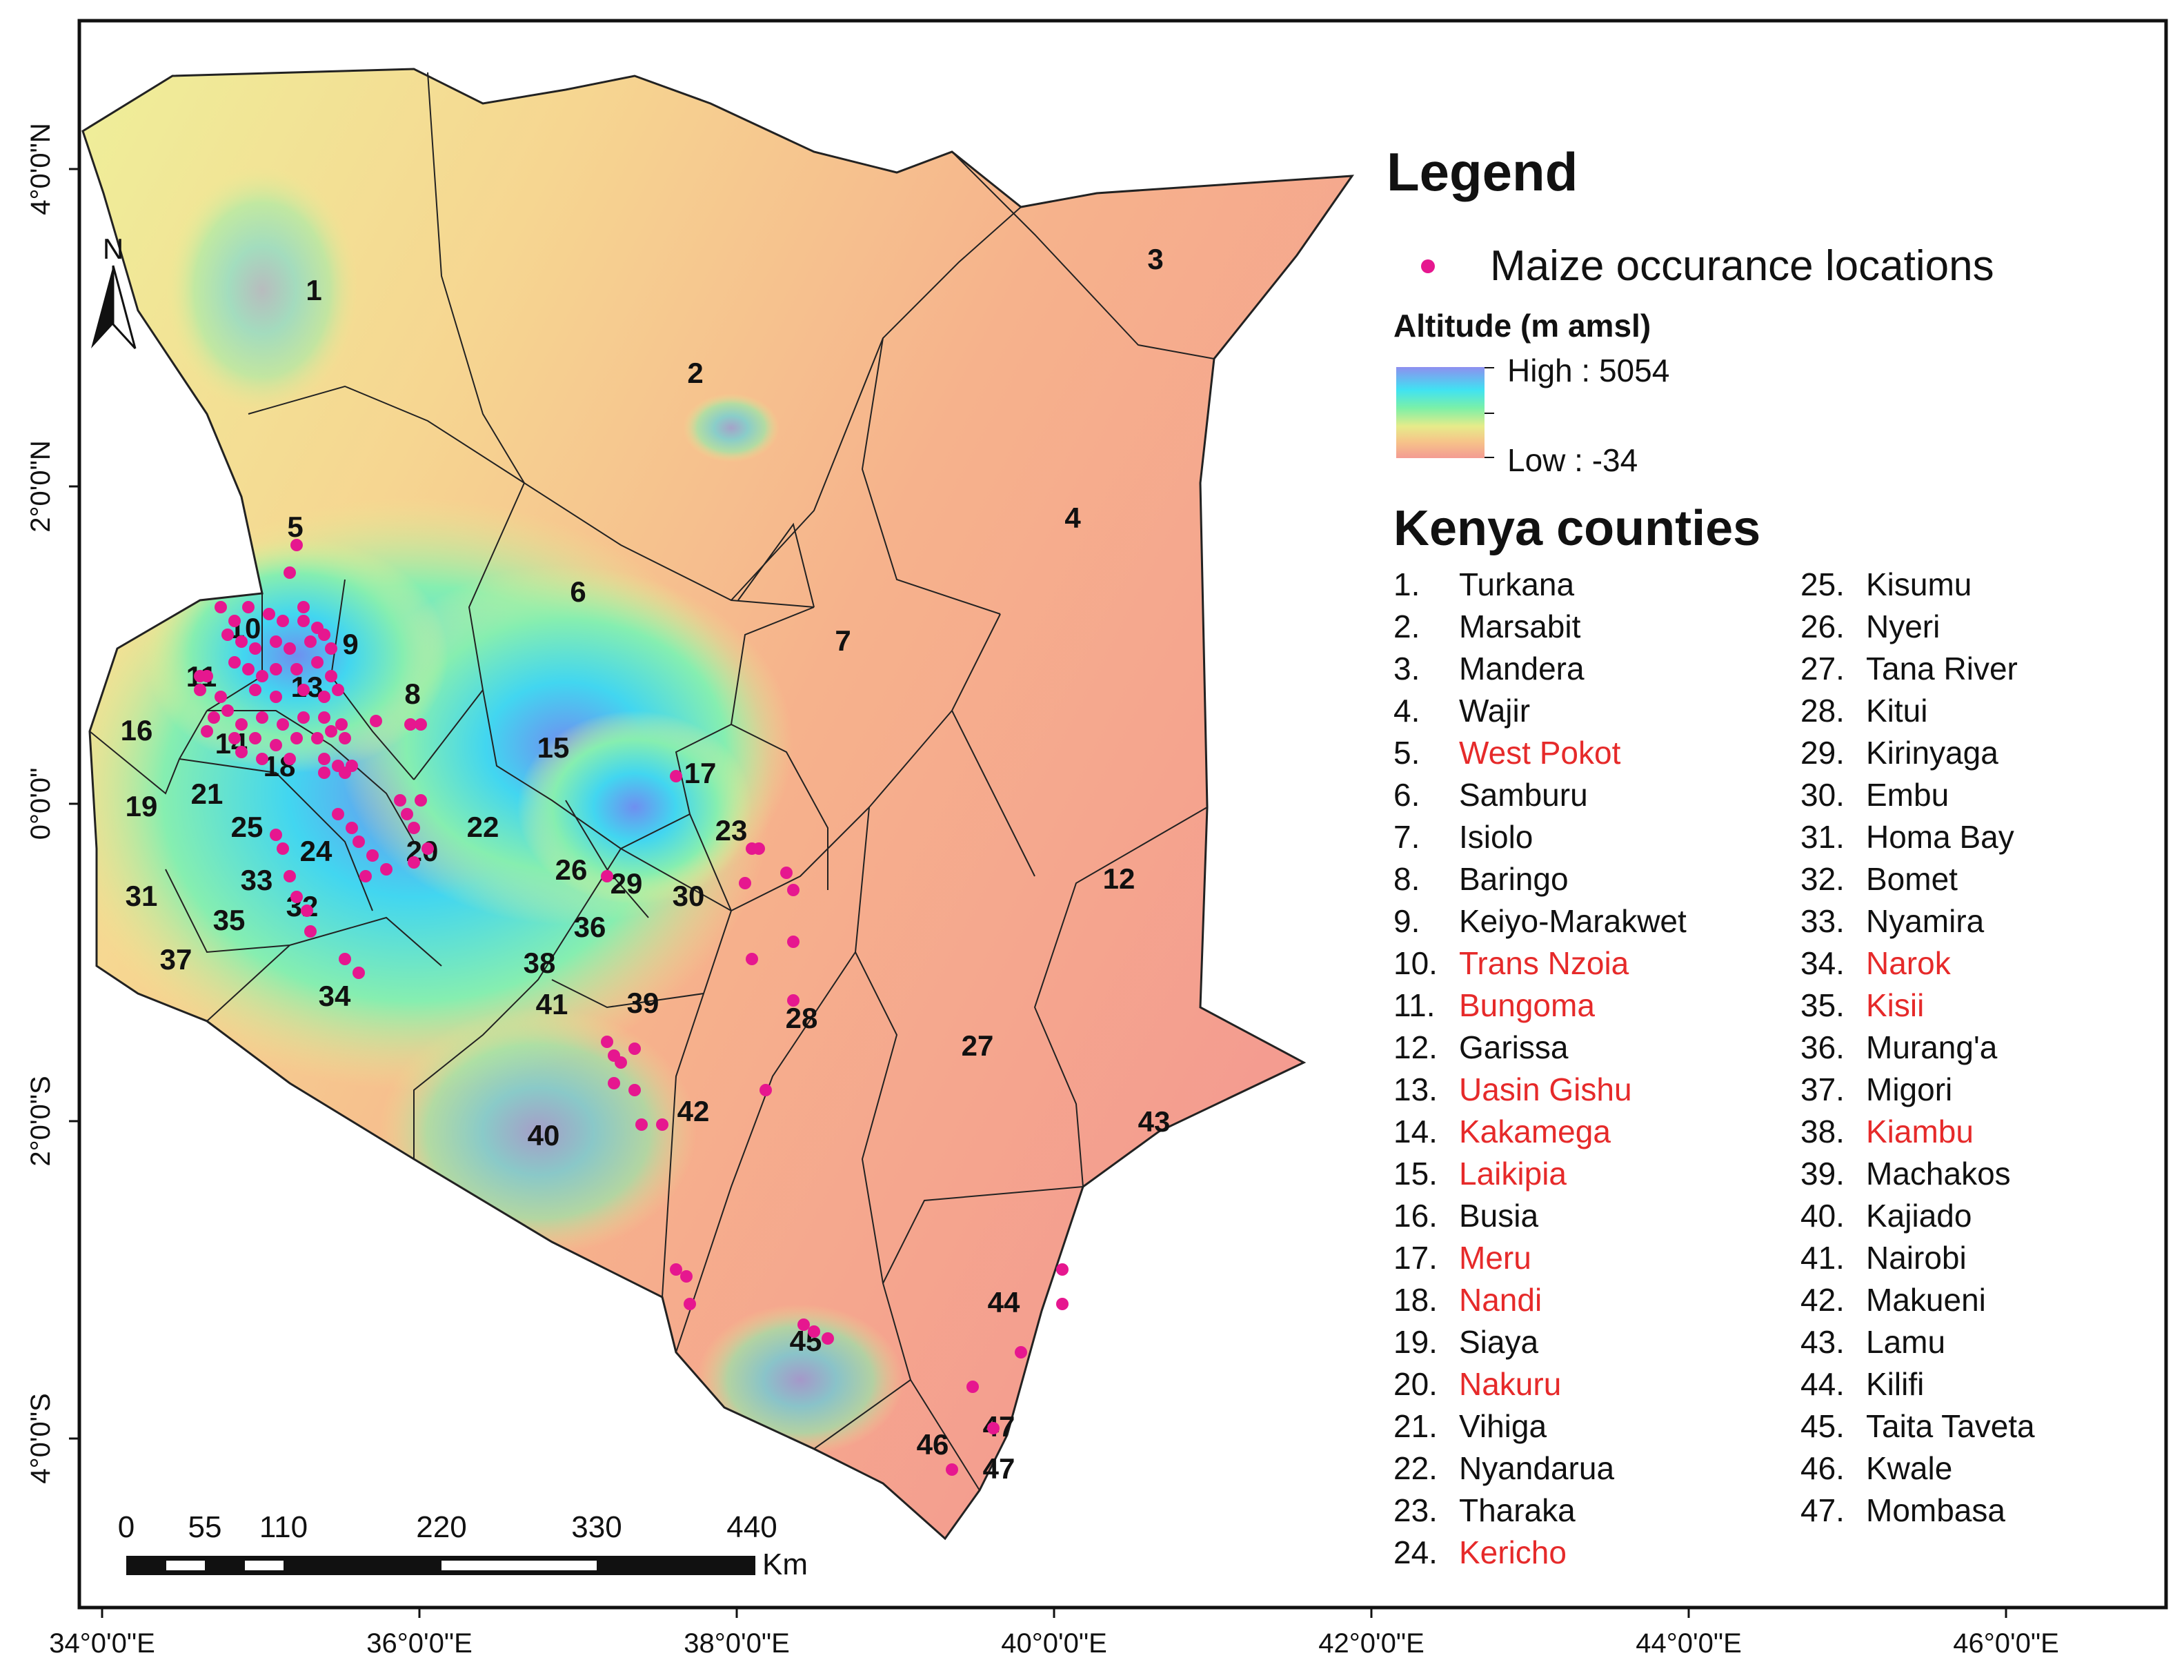 This screenshot has height=1680, width=2184. I want to click on county-list-name: Mombasa, so click(1935, 1510).